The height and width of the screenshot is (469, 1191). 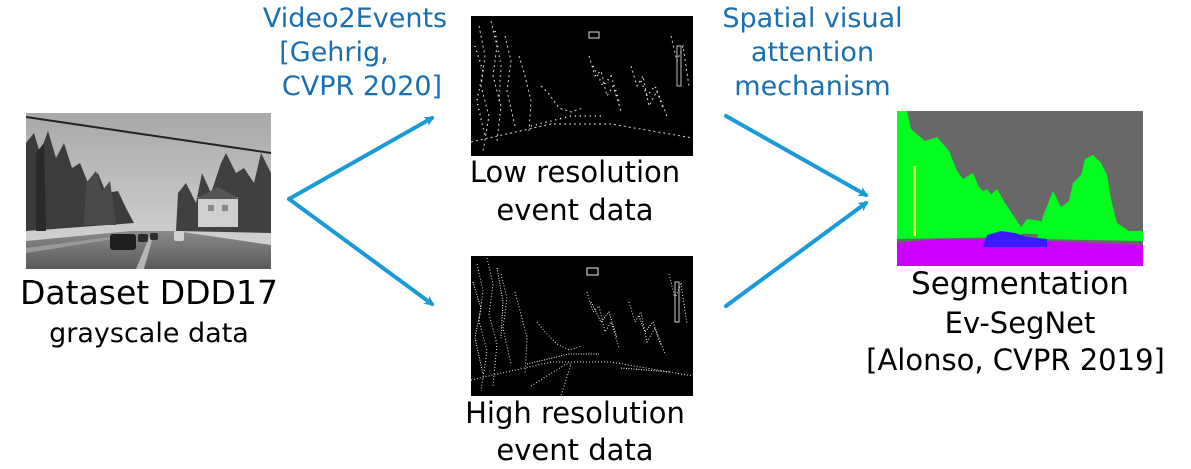 I want to click on segmentation-model: Ev-SegNet, so click(x=1020, y=323).